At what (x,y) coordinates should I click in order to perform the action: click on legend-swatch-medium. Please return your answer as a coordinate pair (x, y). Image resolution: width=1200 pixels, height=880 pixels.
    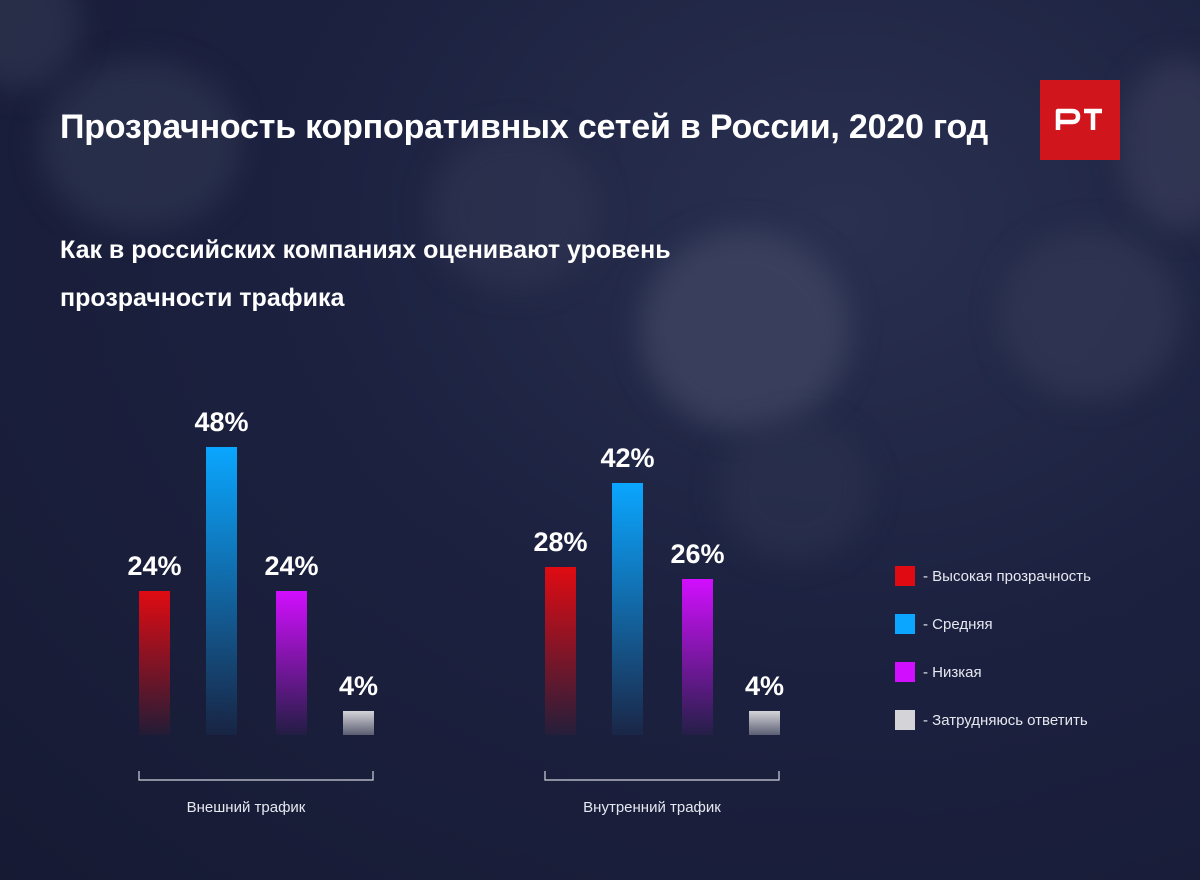
    Looking at the image, I should click on (905, 624).